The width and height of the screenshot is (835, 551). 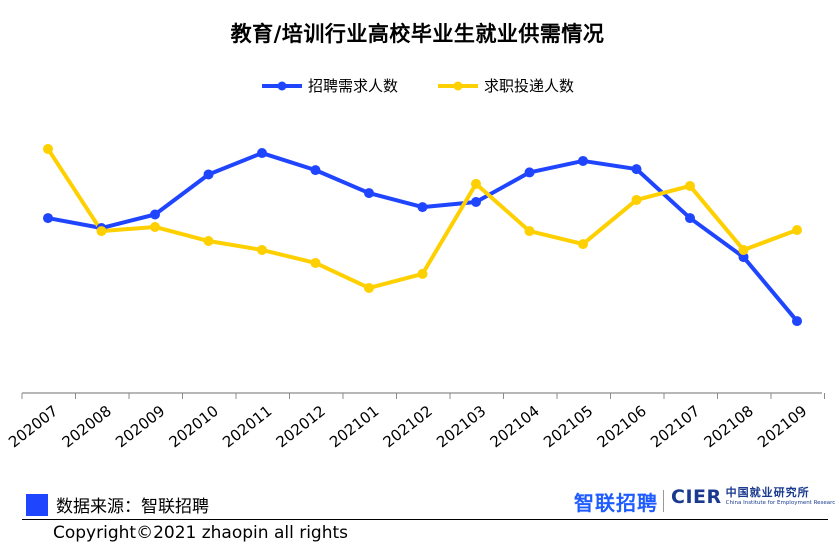 What do you see at coordinates (663, 501) in the screenshot?
I see `logo-divider` at bounding box center [663, 501].